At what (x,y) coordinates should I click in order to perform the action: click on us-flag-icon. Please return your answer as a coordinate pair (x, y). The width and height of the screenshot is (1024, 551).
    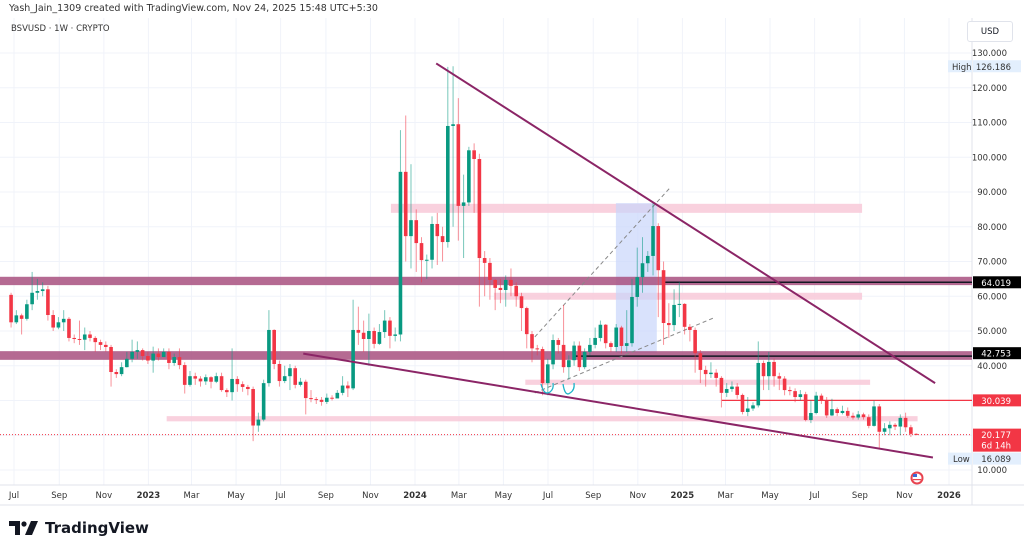
    Looking at the image, I should click on (917, 478).